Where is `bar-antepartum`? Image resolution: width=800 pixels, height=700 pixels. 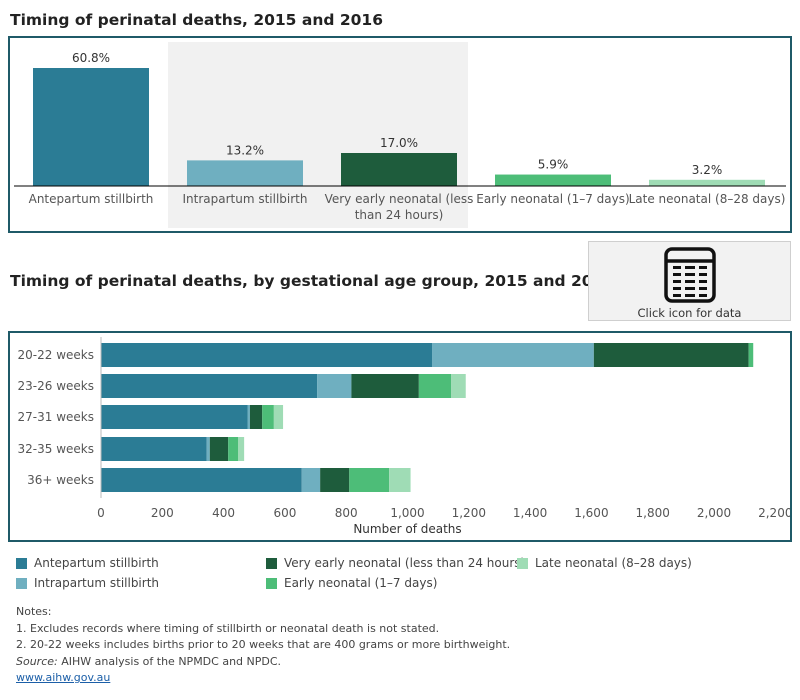
bar-antepartum is located at coordinates (91, 127).